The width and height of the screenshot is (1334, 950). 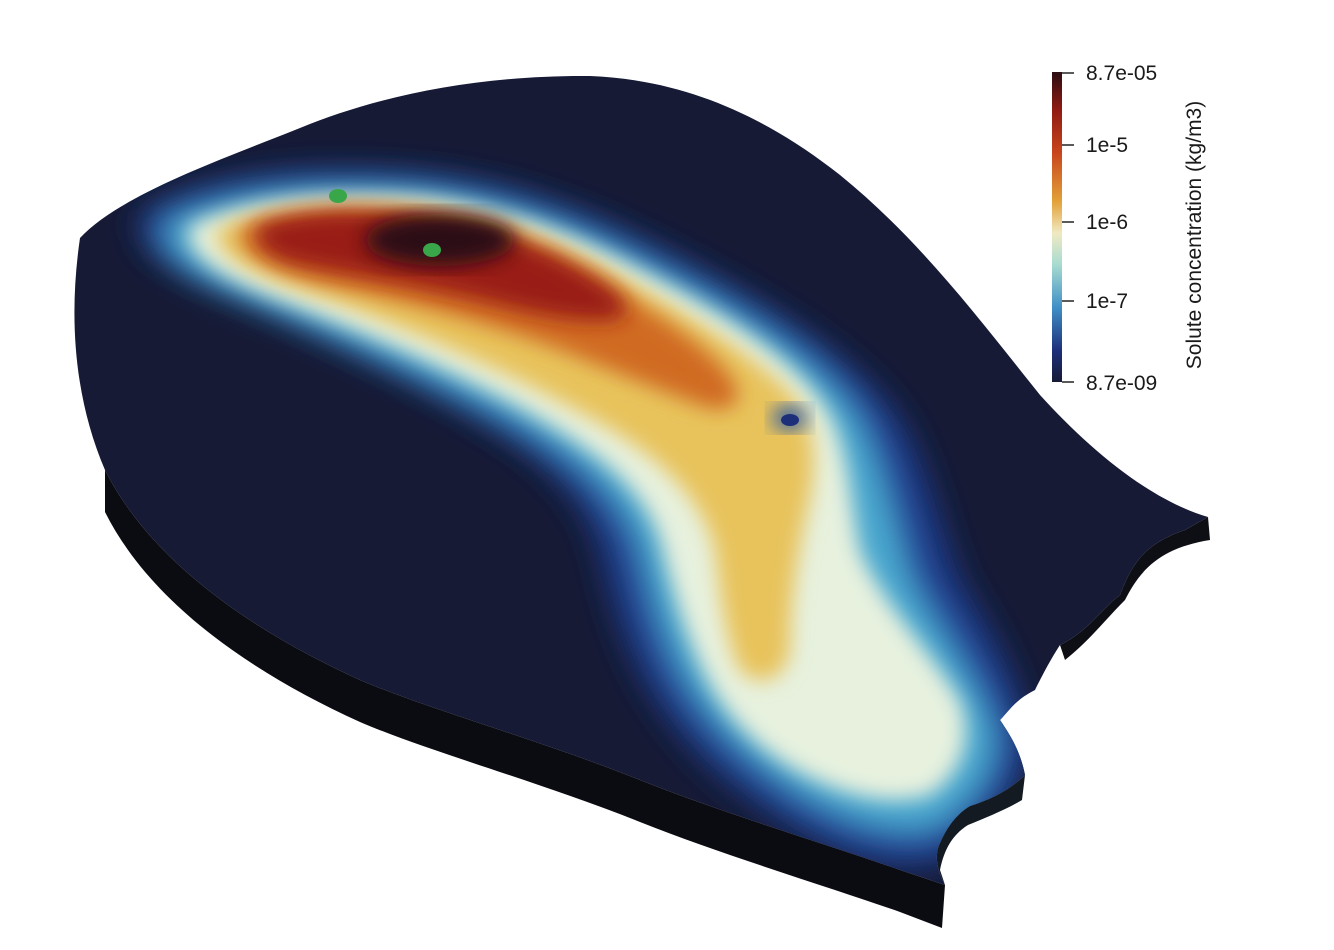 I want to click on colorbar-tick-label: 1e-5, so click(x=1107, y=145).